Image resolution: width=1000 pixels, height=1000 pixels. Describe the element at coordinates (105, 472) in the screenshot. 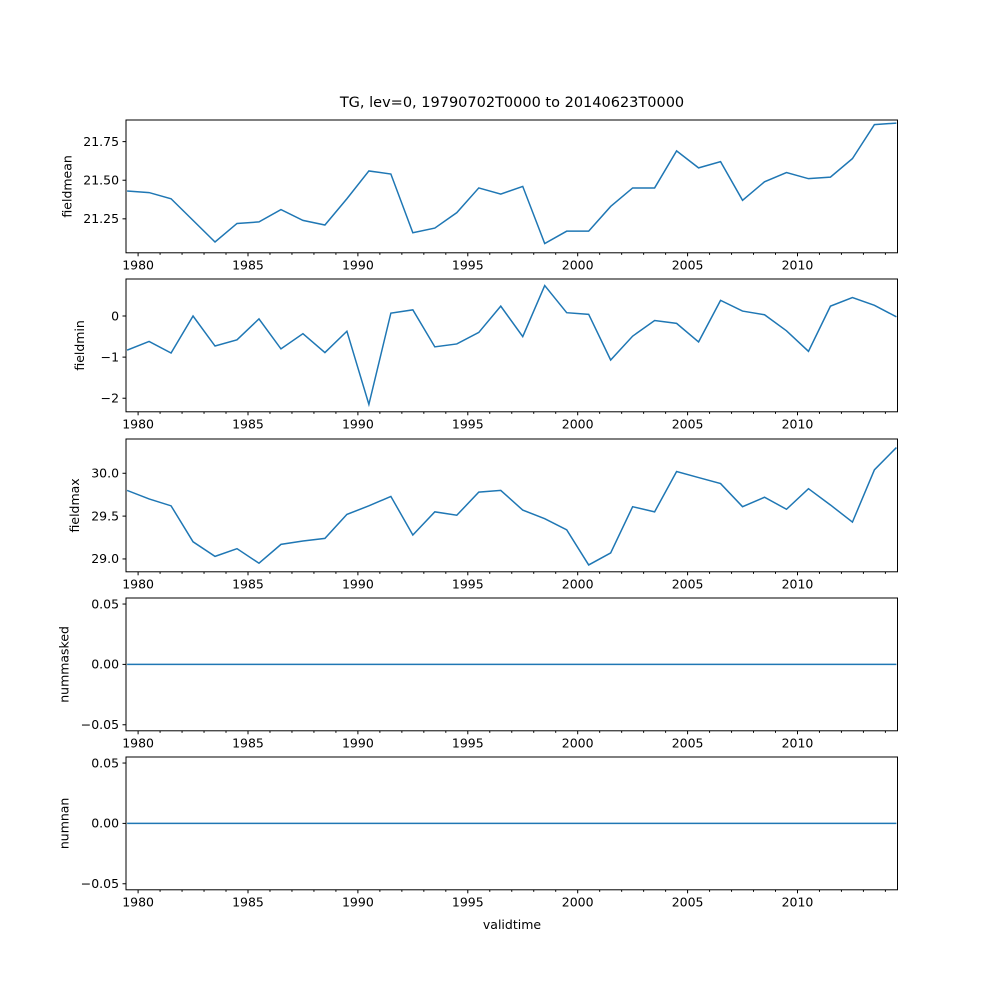

I see `y-tick-label: 30.0` at that location.